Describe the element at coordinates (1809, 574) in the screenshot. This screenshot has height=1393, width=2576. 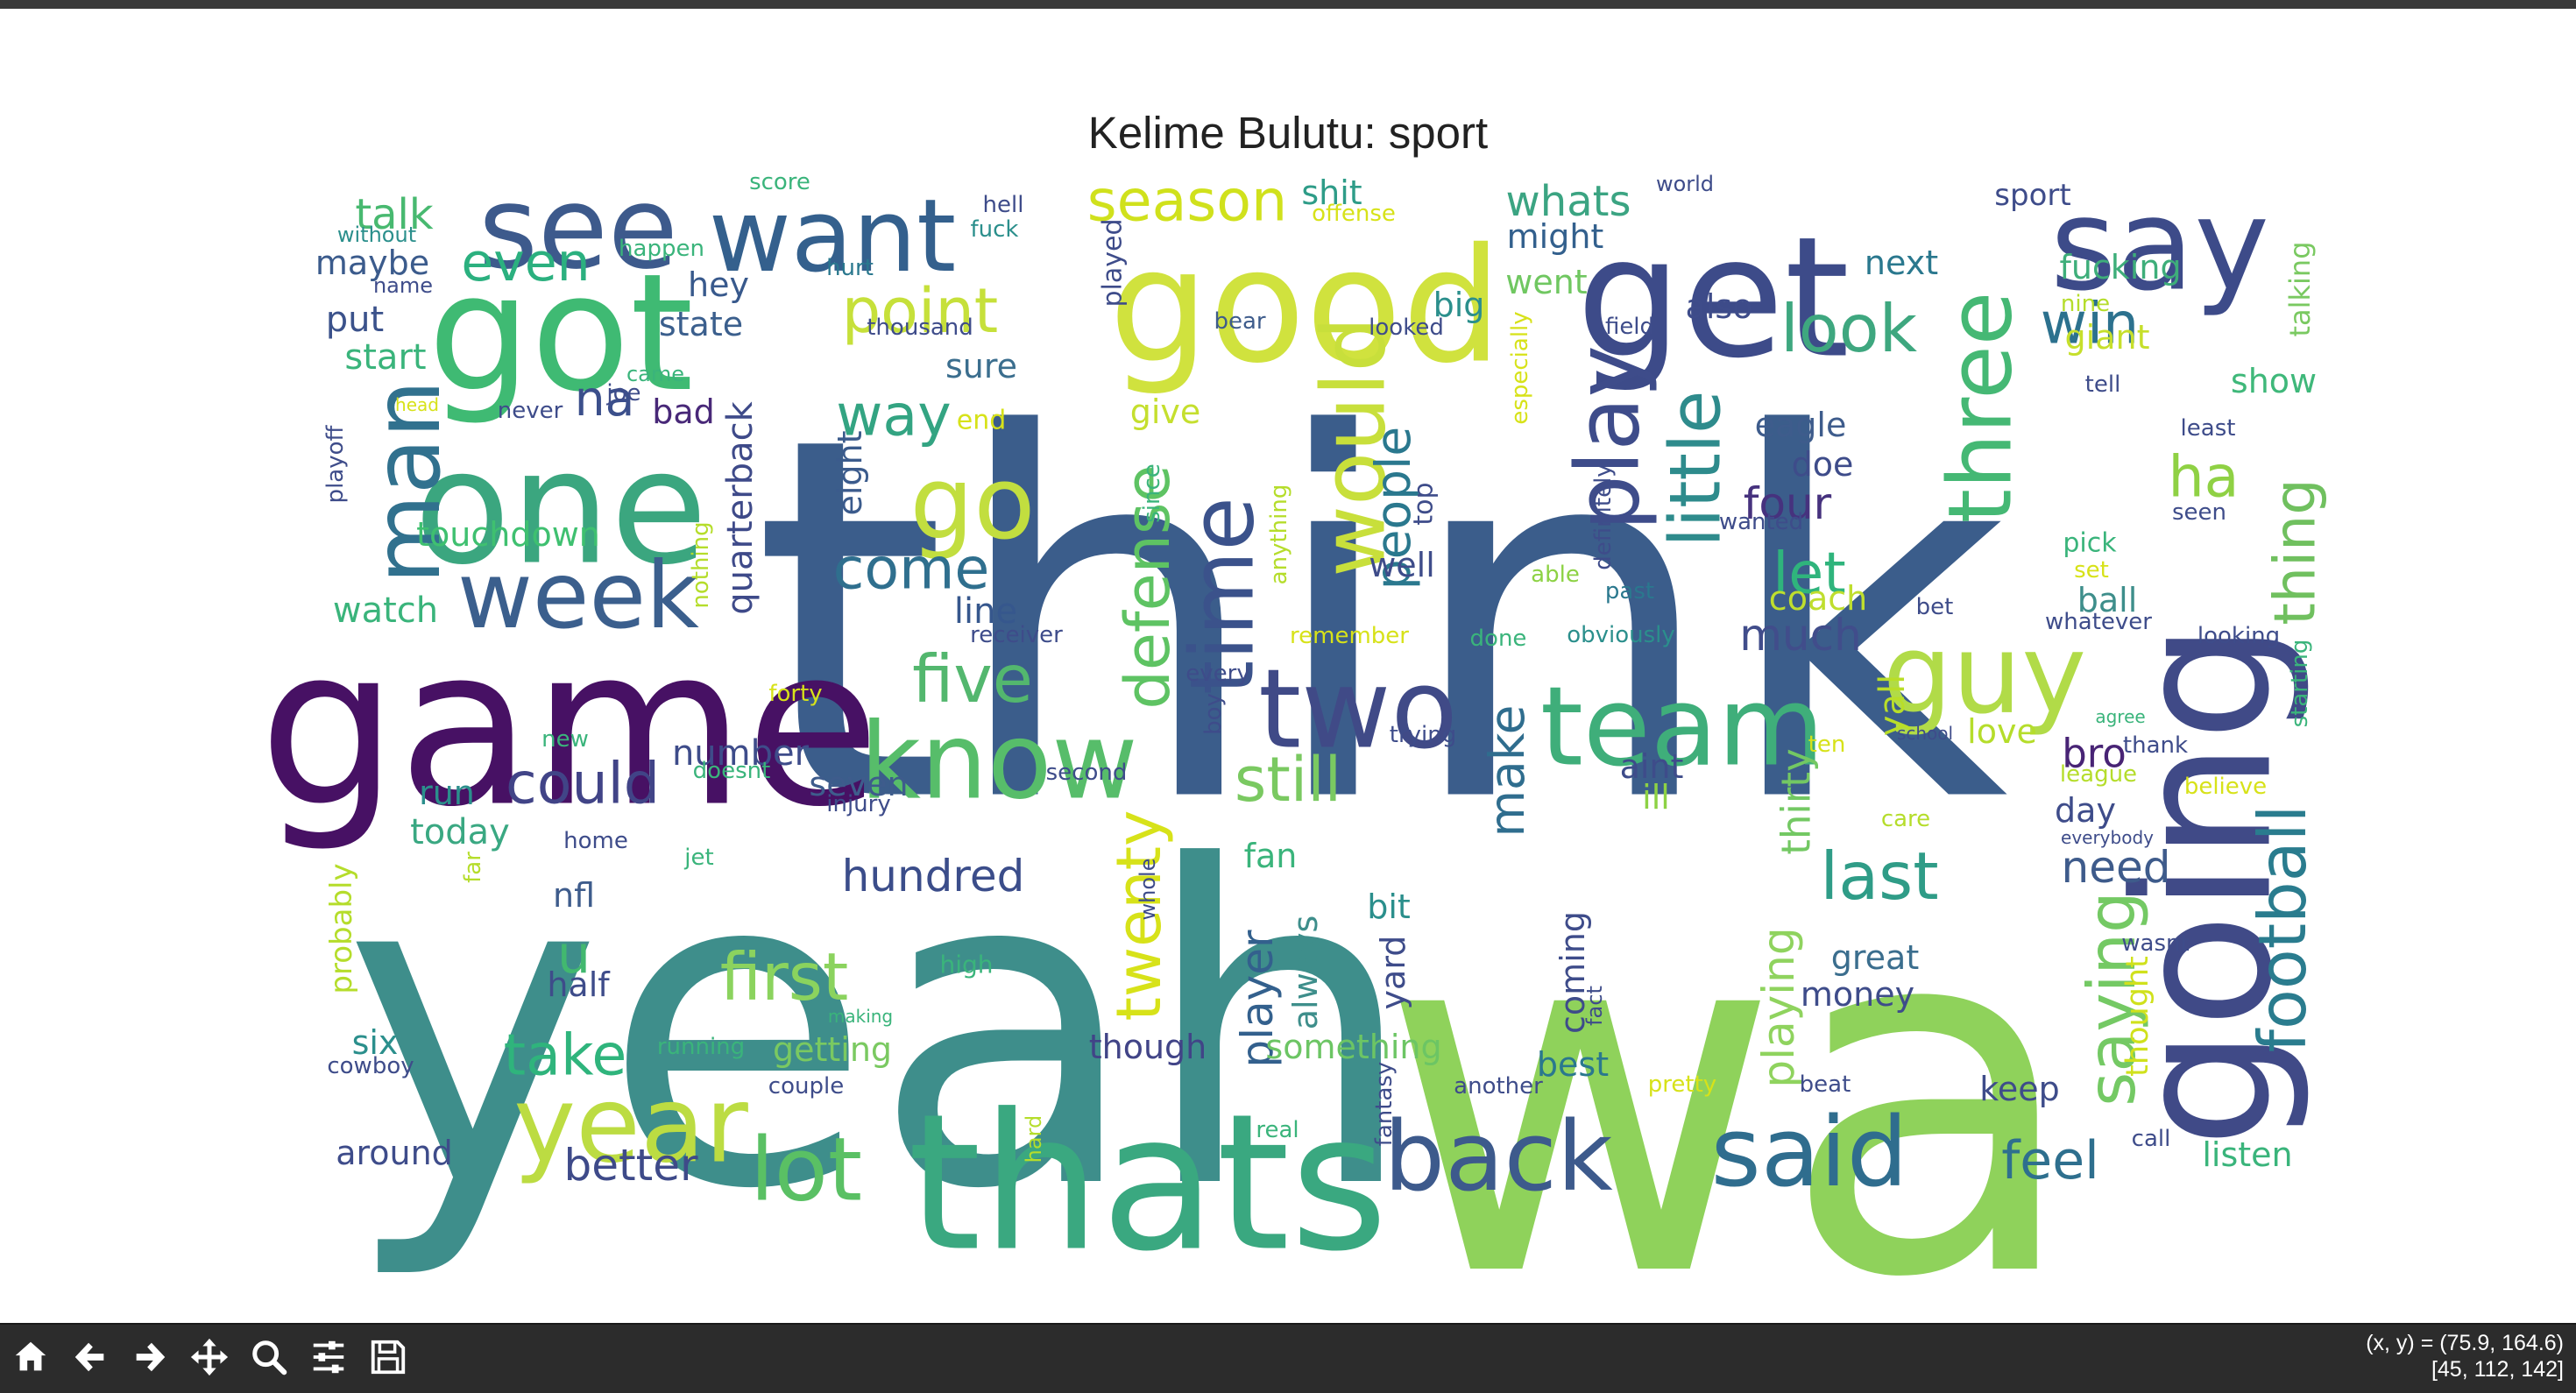
I see `word-let: let` at that location.